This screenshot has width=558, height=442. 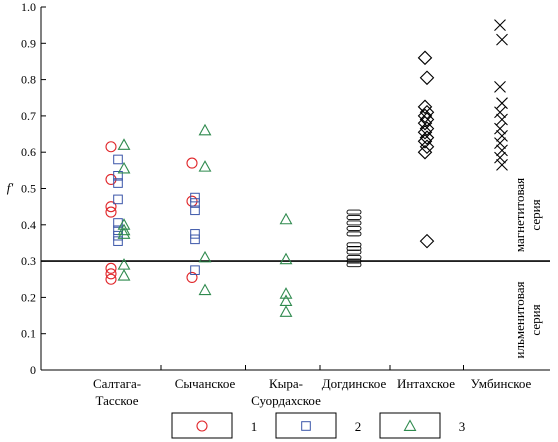 I want to click on y-tick-label: 0.8, so click(x=28, y=80).